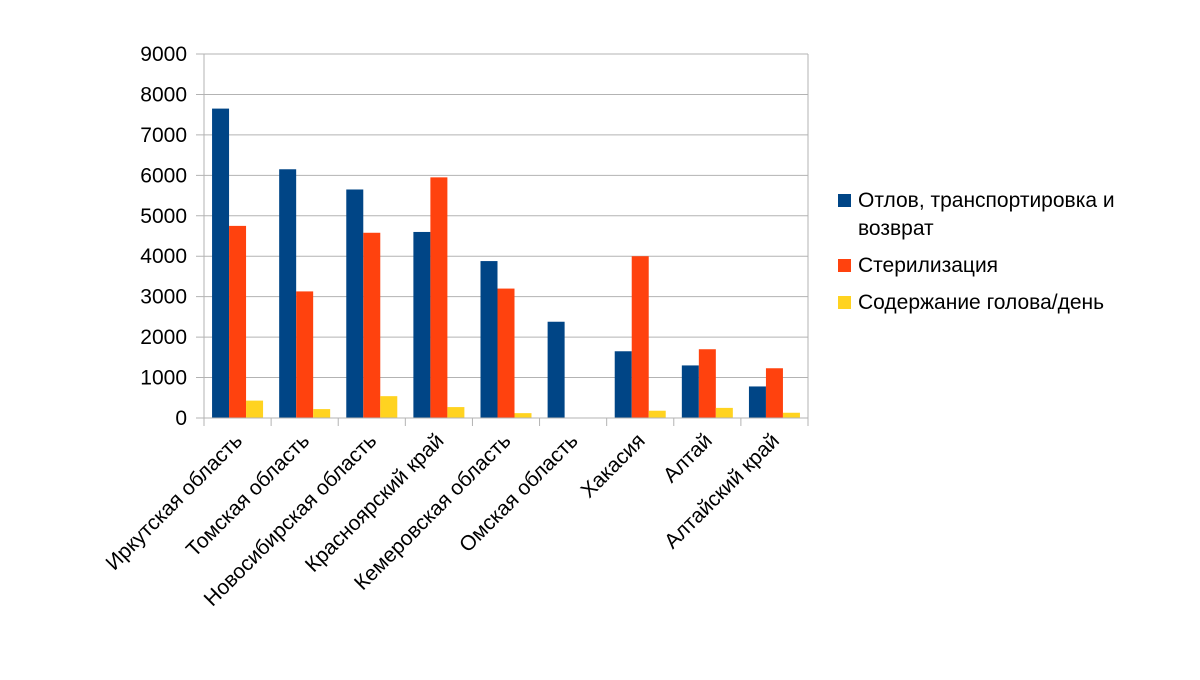 This screenshot has height=680, width=1200. What do you see at coordinates (248, 495) in the screenshot?
I see `x-category-label: Томская область` at bounding box center [248, 495].